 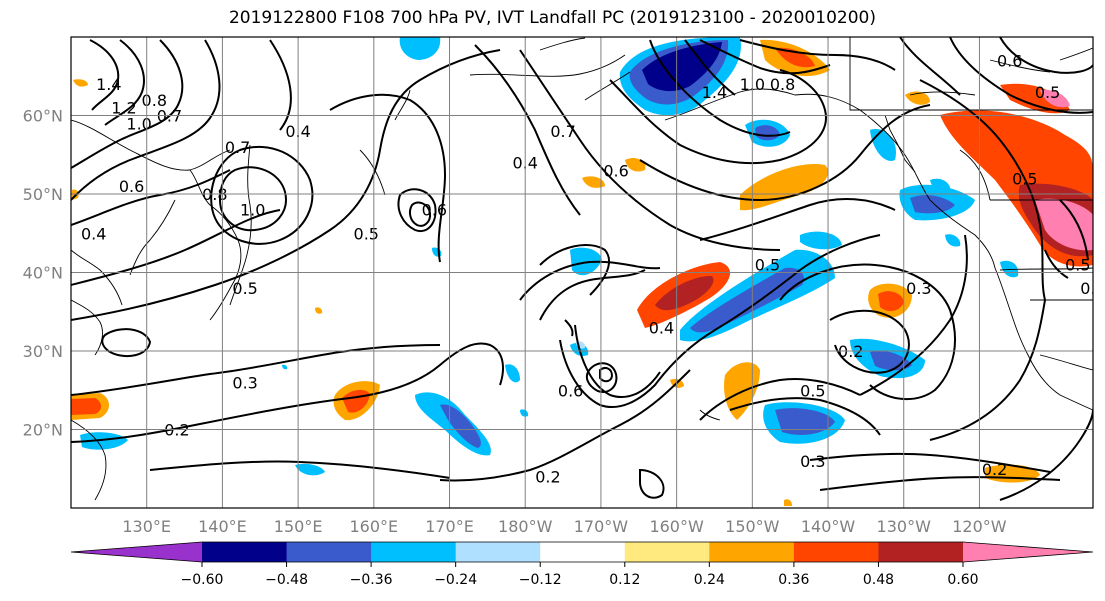 What do you see at coordinates (123, 108) in the screenshot?
I see `contour-label: 1.2` at bounding box center [123, 108].